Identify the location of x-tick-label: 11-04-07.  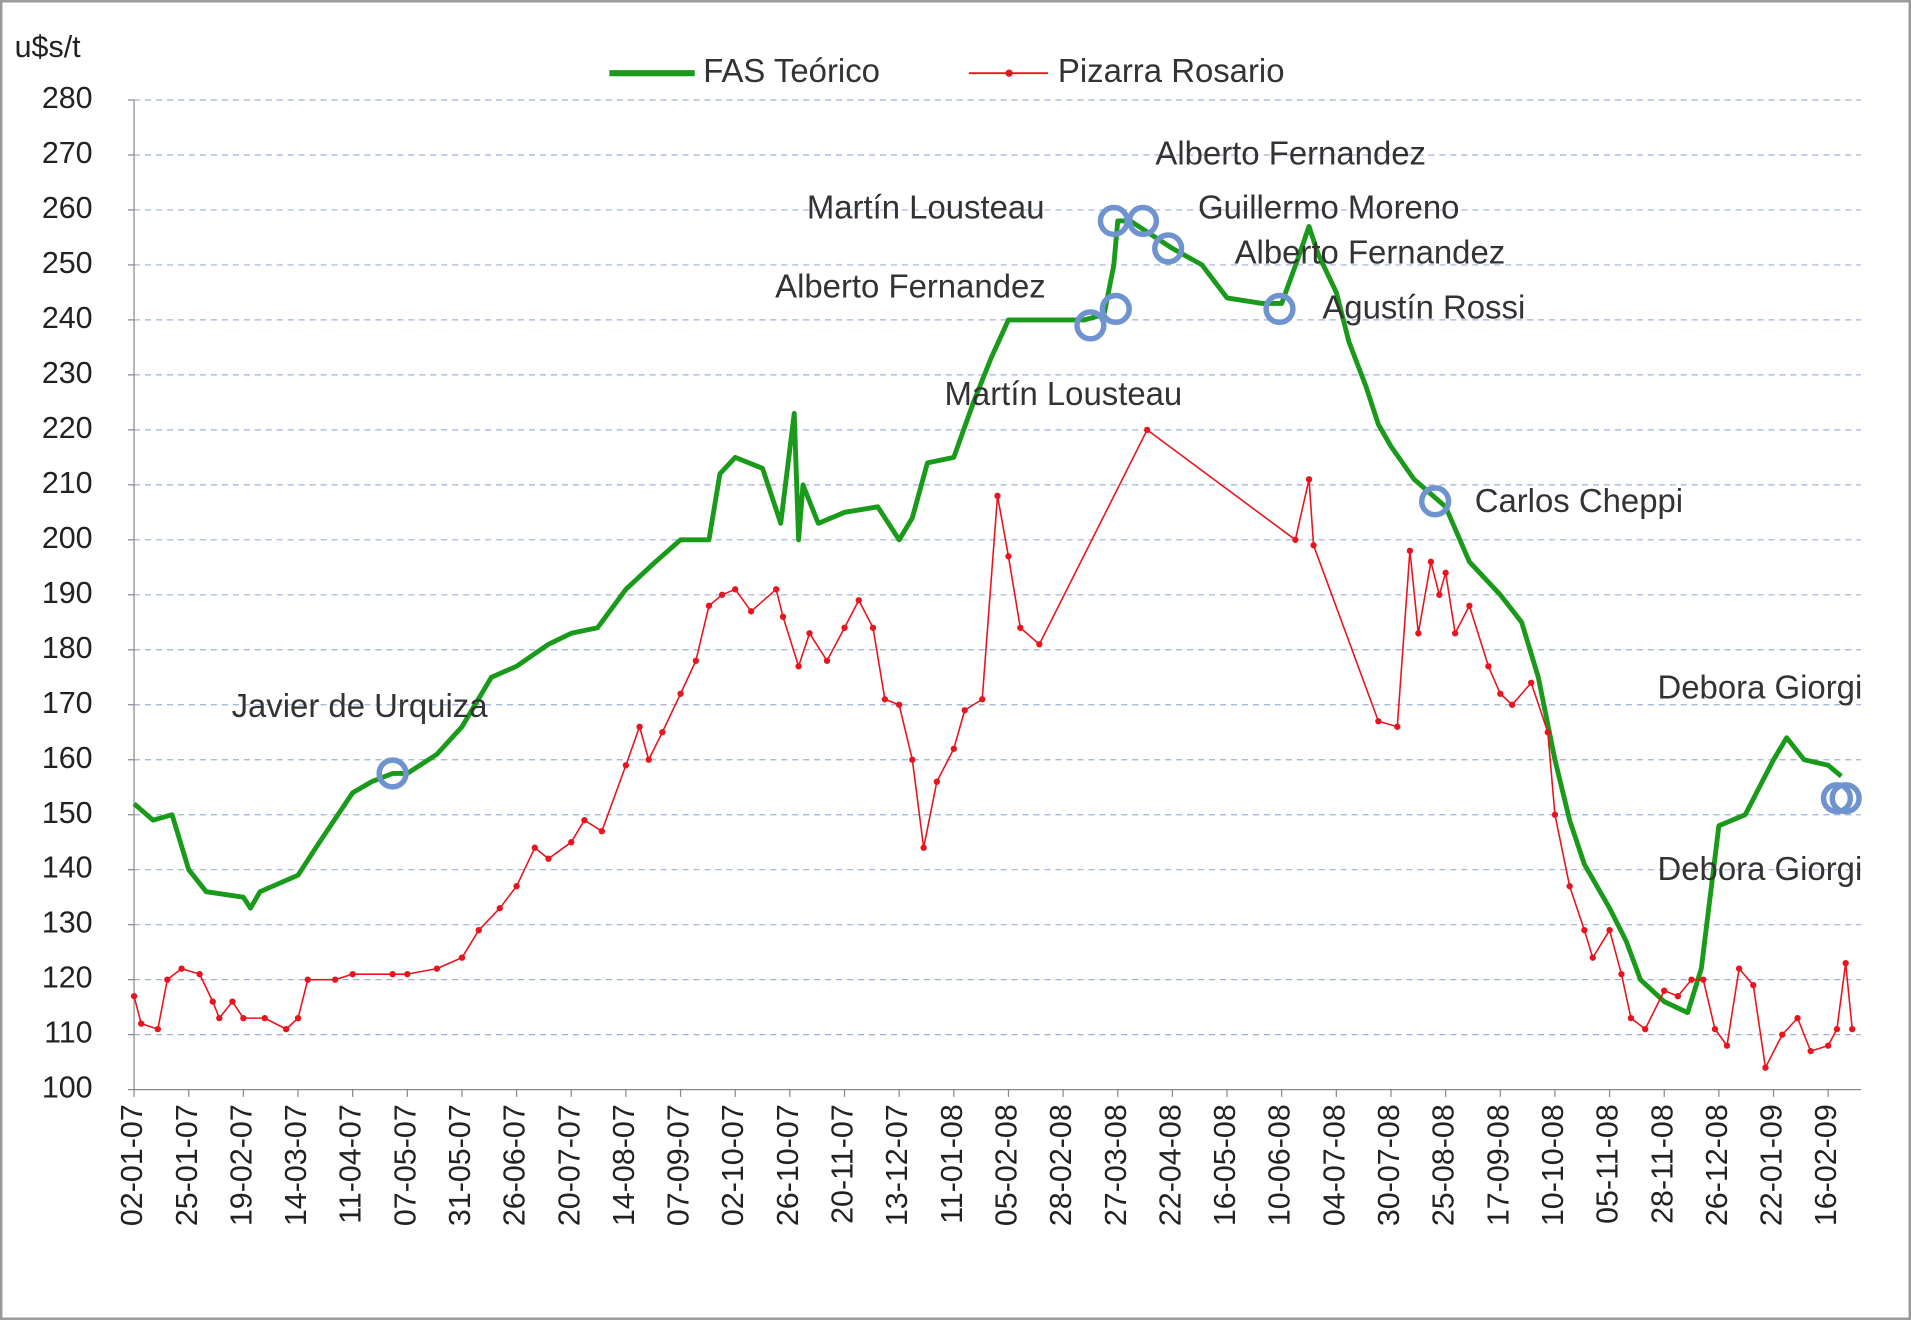
(351, 1164).